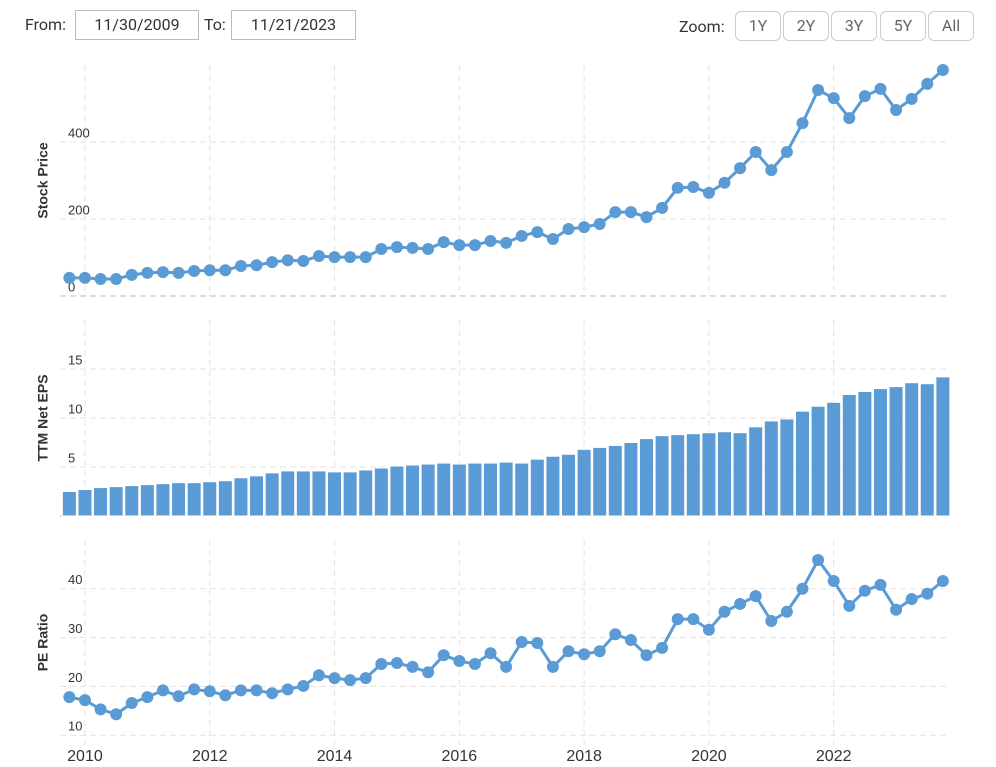 The image size is (996, 767). What do you see at coordinates (806, 26) in the screenshot?
I see `zoom-button: 2Y` at bounding box center [806, 26].